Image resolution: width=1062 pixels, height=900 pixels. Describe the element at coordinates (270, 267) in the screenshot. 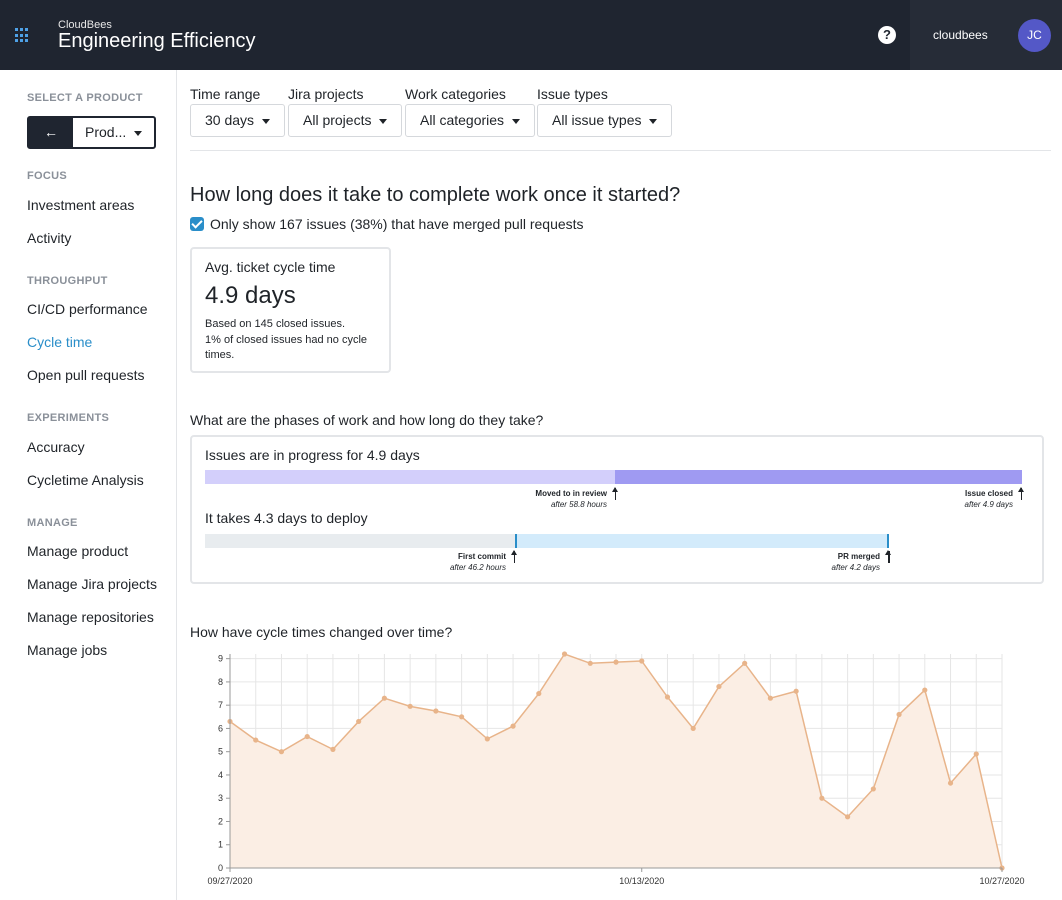

I see `card-title: Avg. ticket cycle time` at that location.